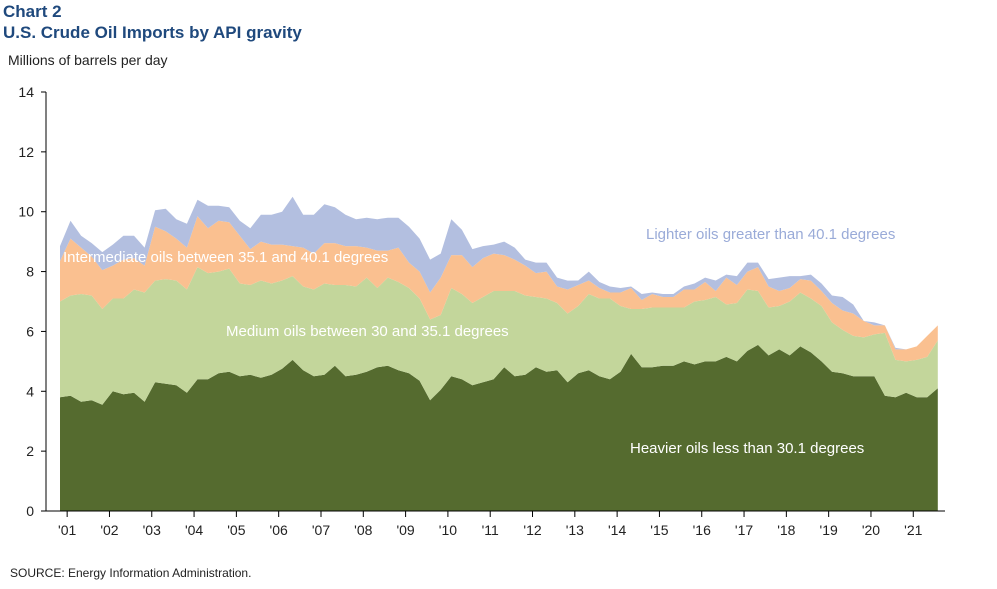  What do you see at coordinates (30, 451) in the screenshot?
I see `y-tick-label: 2` at bounding box center [30, 451].